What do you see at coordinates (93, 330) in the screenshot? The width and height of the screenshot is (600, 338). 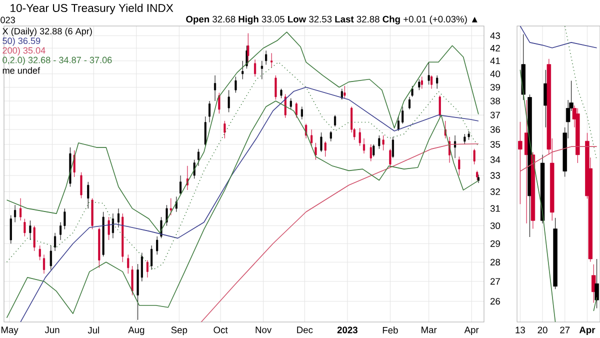 I see `x-tick-label: Jul` at bounding box center [93, 330].